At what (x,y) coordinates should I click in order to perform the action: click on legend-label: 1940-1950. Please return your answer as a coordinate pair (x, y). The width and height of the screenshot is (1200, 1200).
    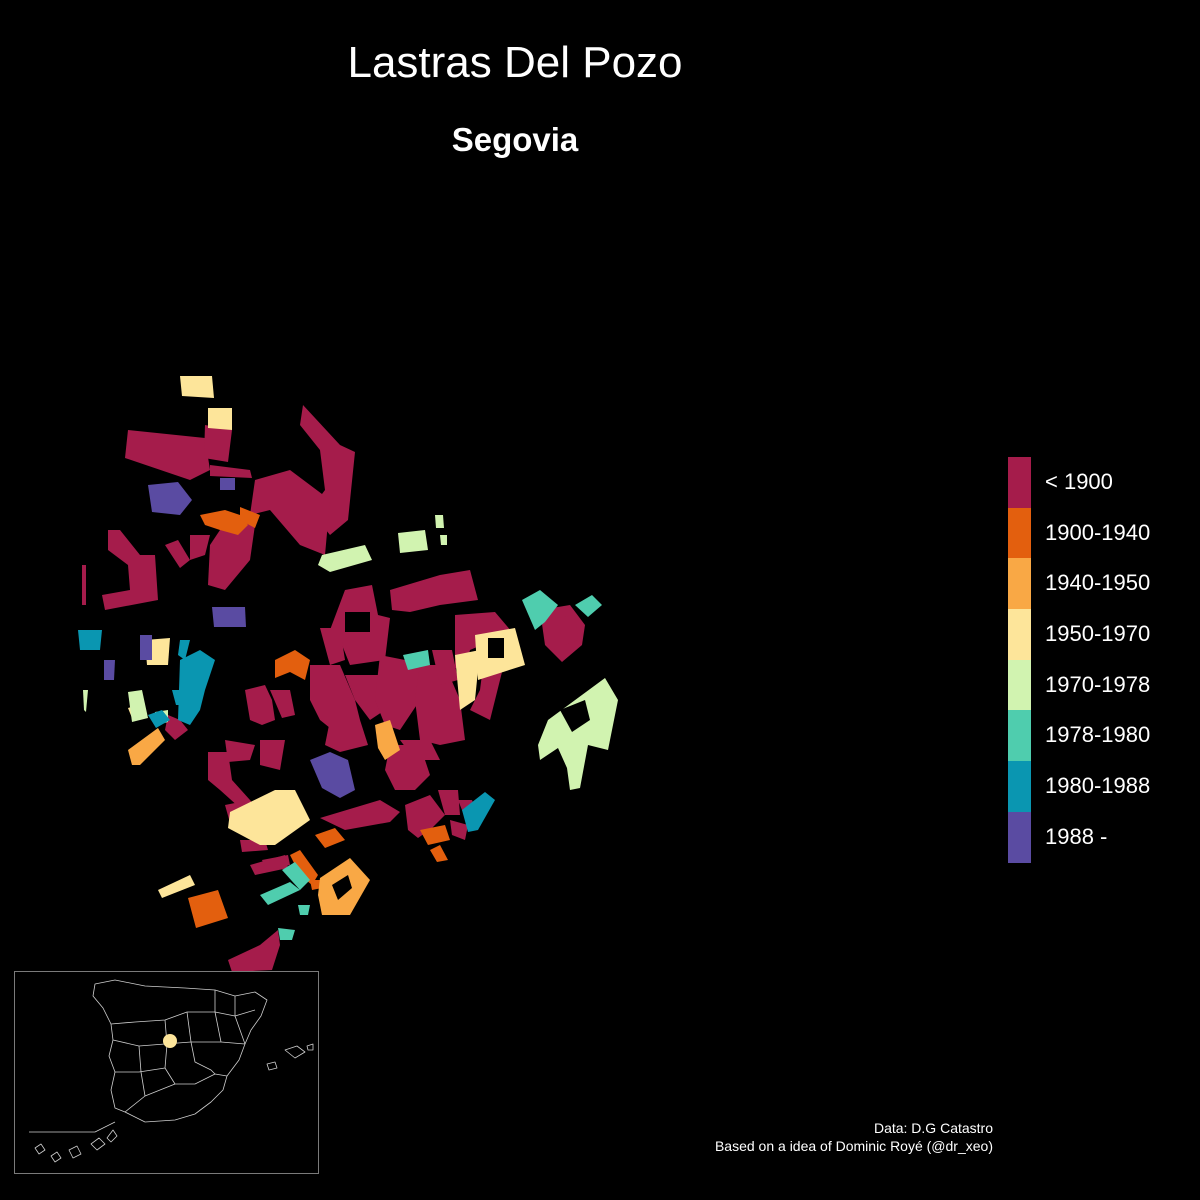
    Looking at the image, I should click on (1098, 583).